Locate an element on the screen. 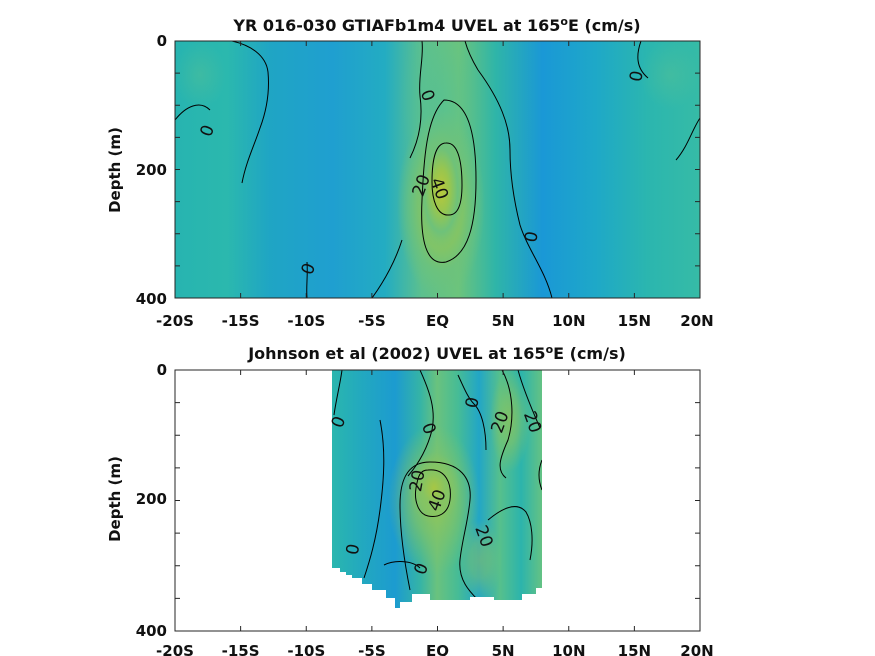 Image resolution: width=875 pixels, height=656 pixels. panel1-ylabel: Depth (m) is located at coordinates (115, 170).